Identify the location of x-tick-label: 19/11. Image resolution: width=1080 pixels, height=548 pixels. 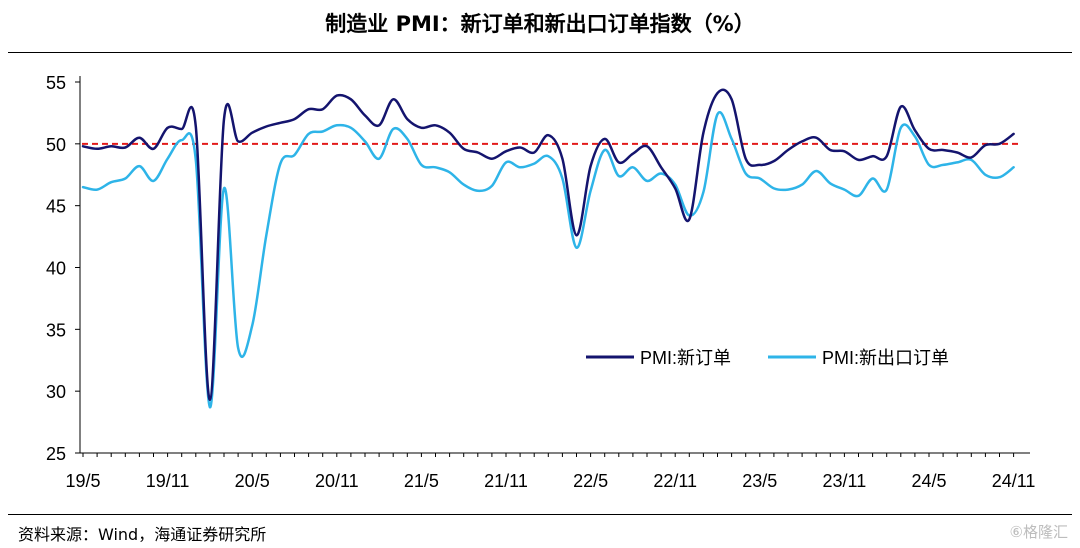
(168, 481).